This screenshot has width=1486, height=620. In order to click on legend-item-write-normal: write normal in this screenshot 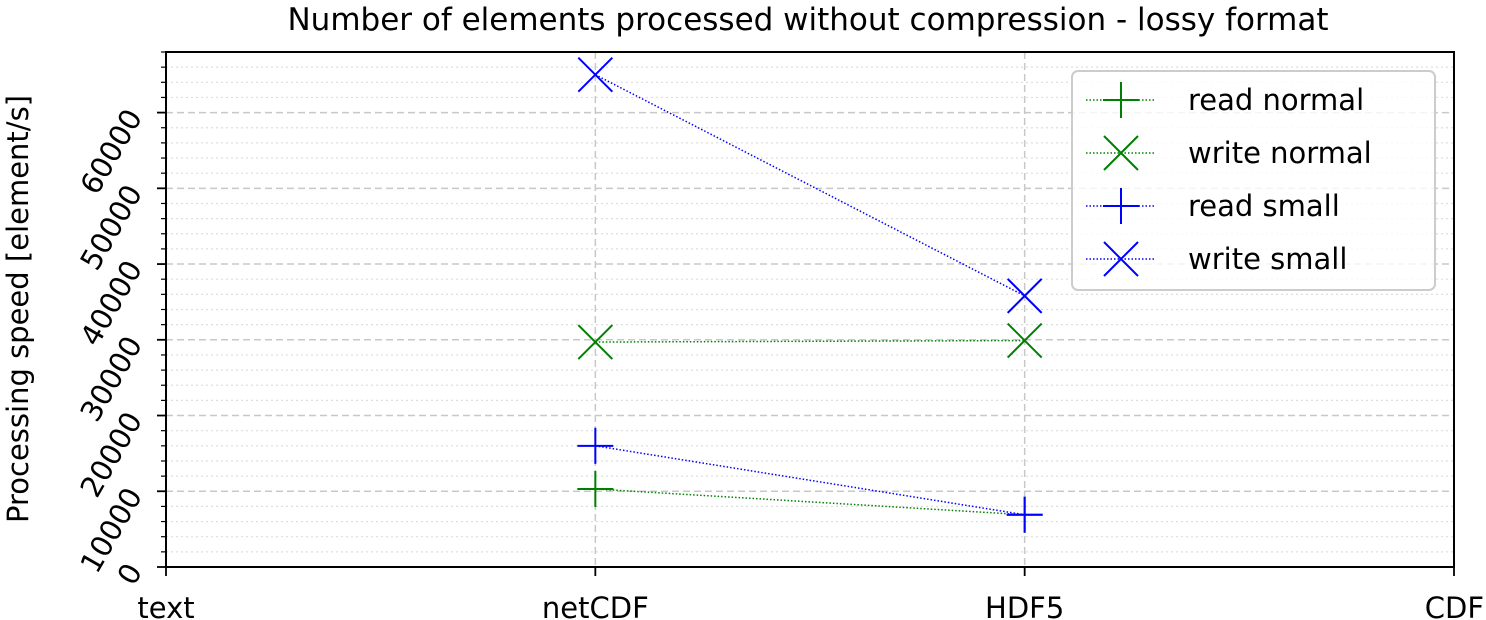, I will do `click(1229, 153)`.